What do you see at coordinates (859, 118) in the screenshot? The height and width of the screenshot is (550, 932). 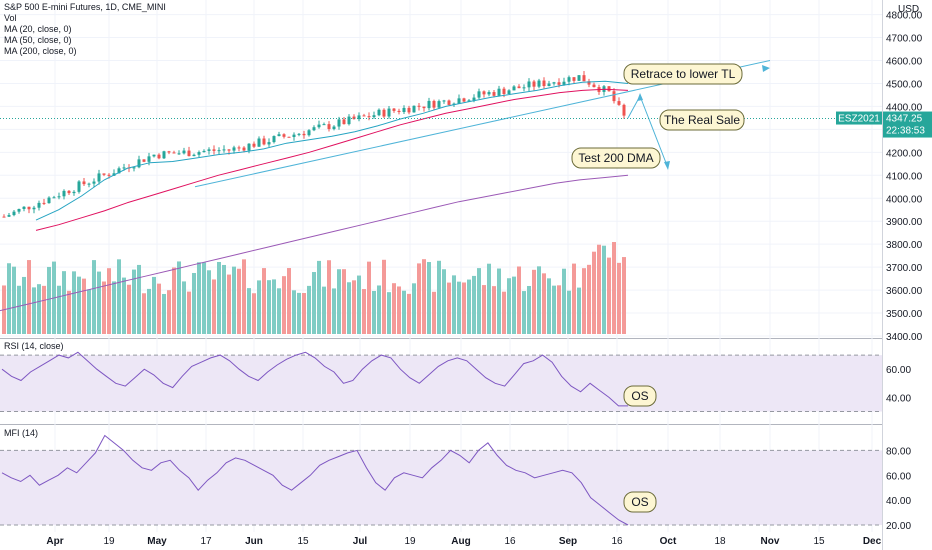 I see `symbol-tag` at bounding box center [859, 118].